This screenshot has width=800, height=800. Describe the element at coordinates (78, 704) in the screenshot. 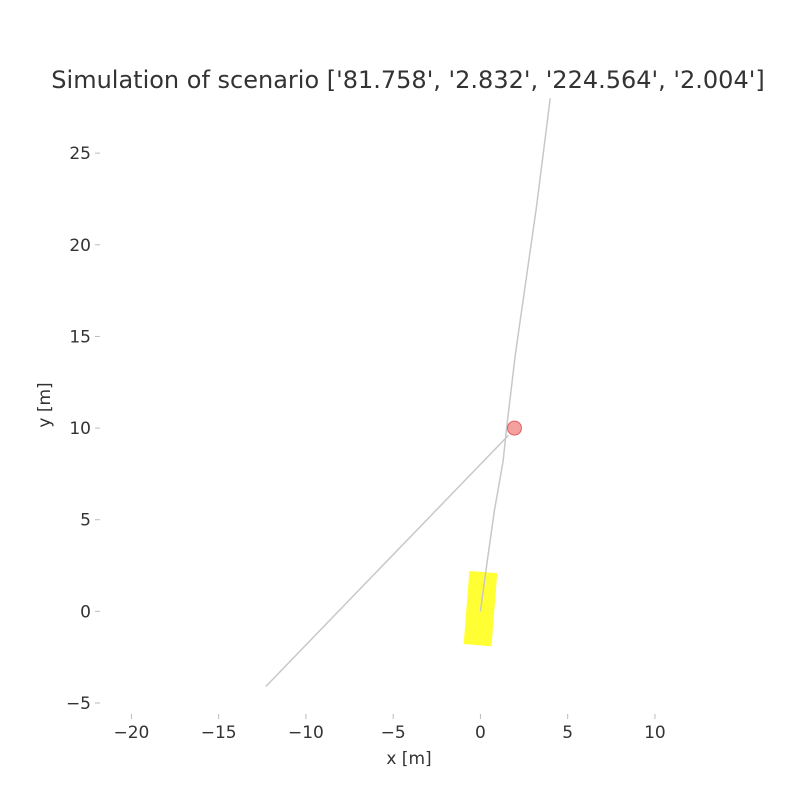

I see `y-tick-label: −5` at that location.